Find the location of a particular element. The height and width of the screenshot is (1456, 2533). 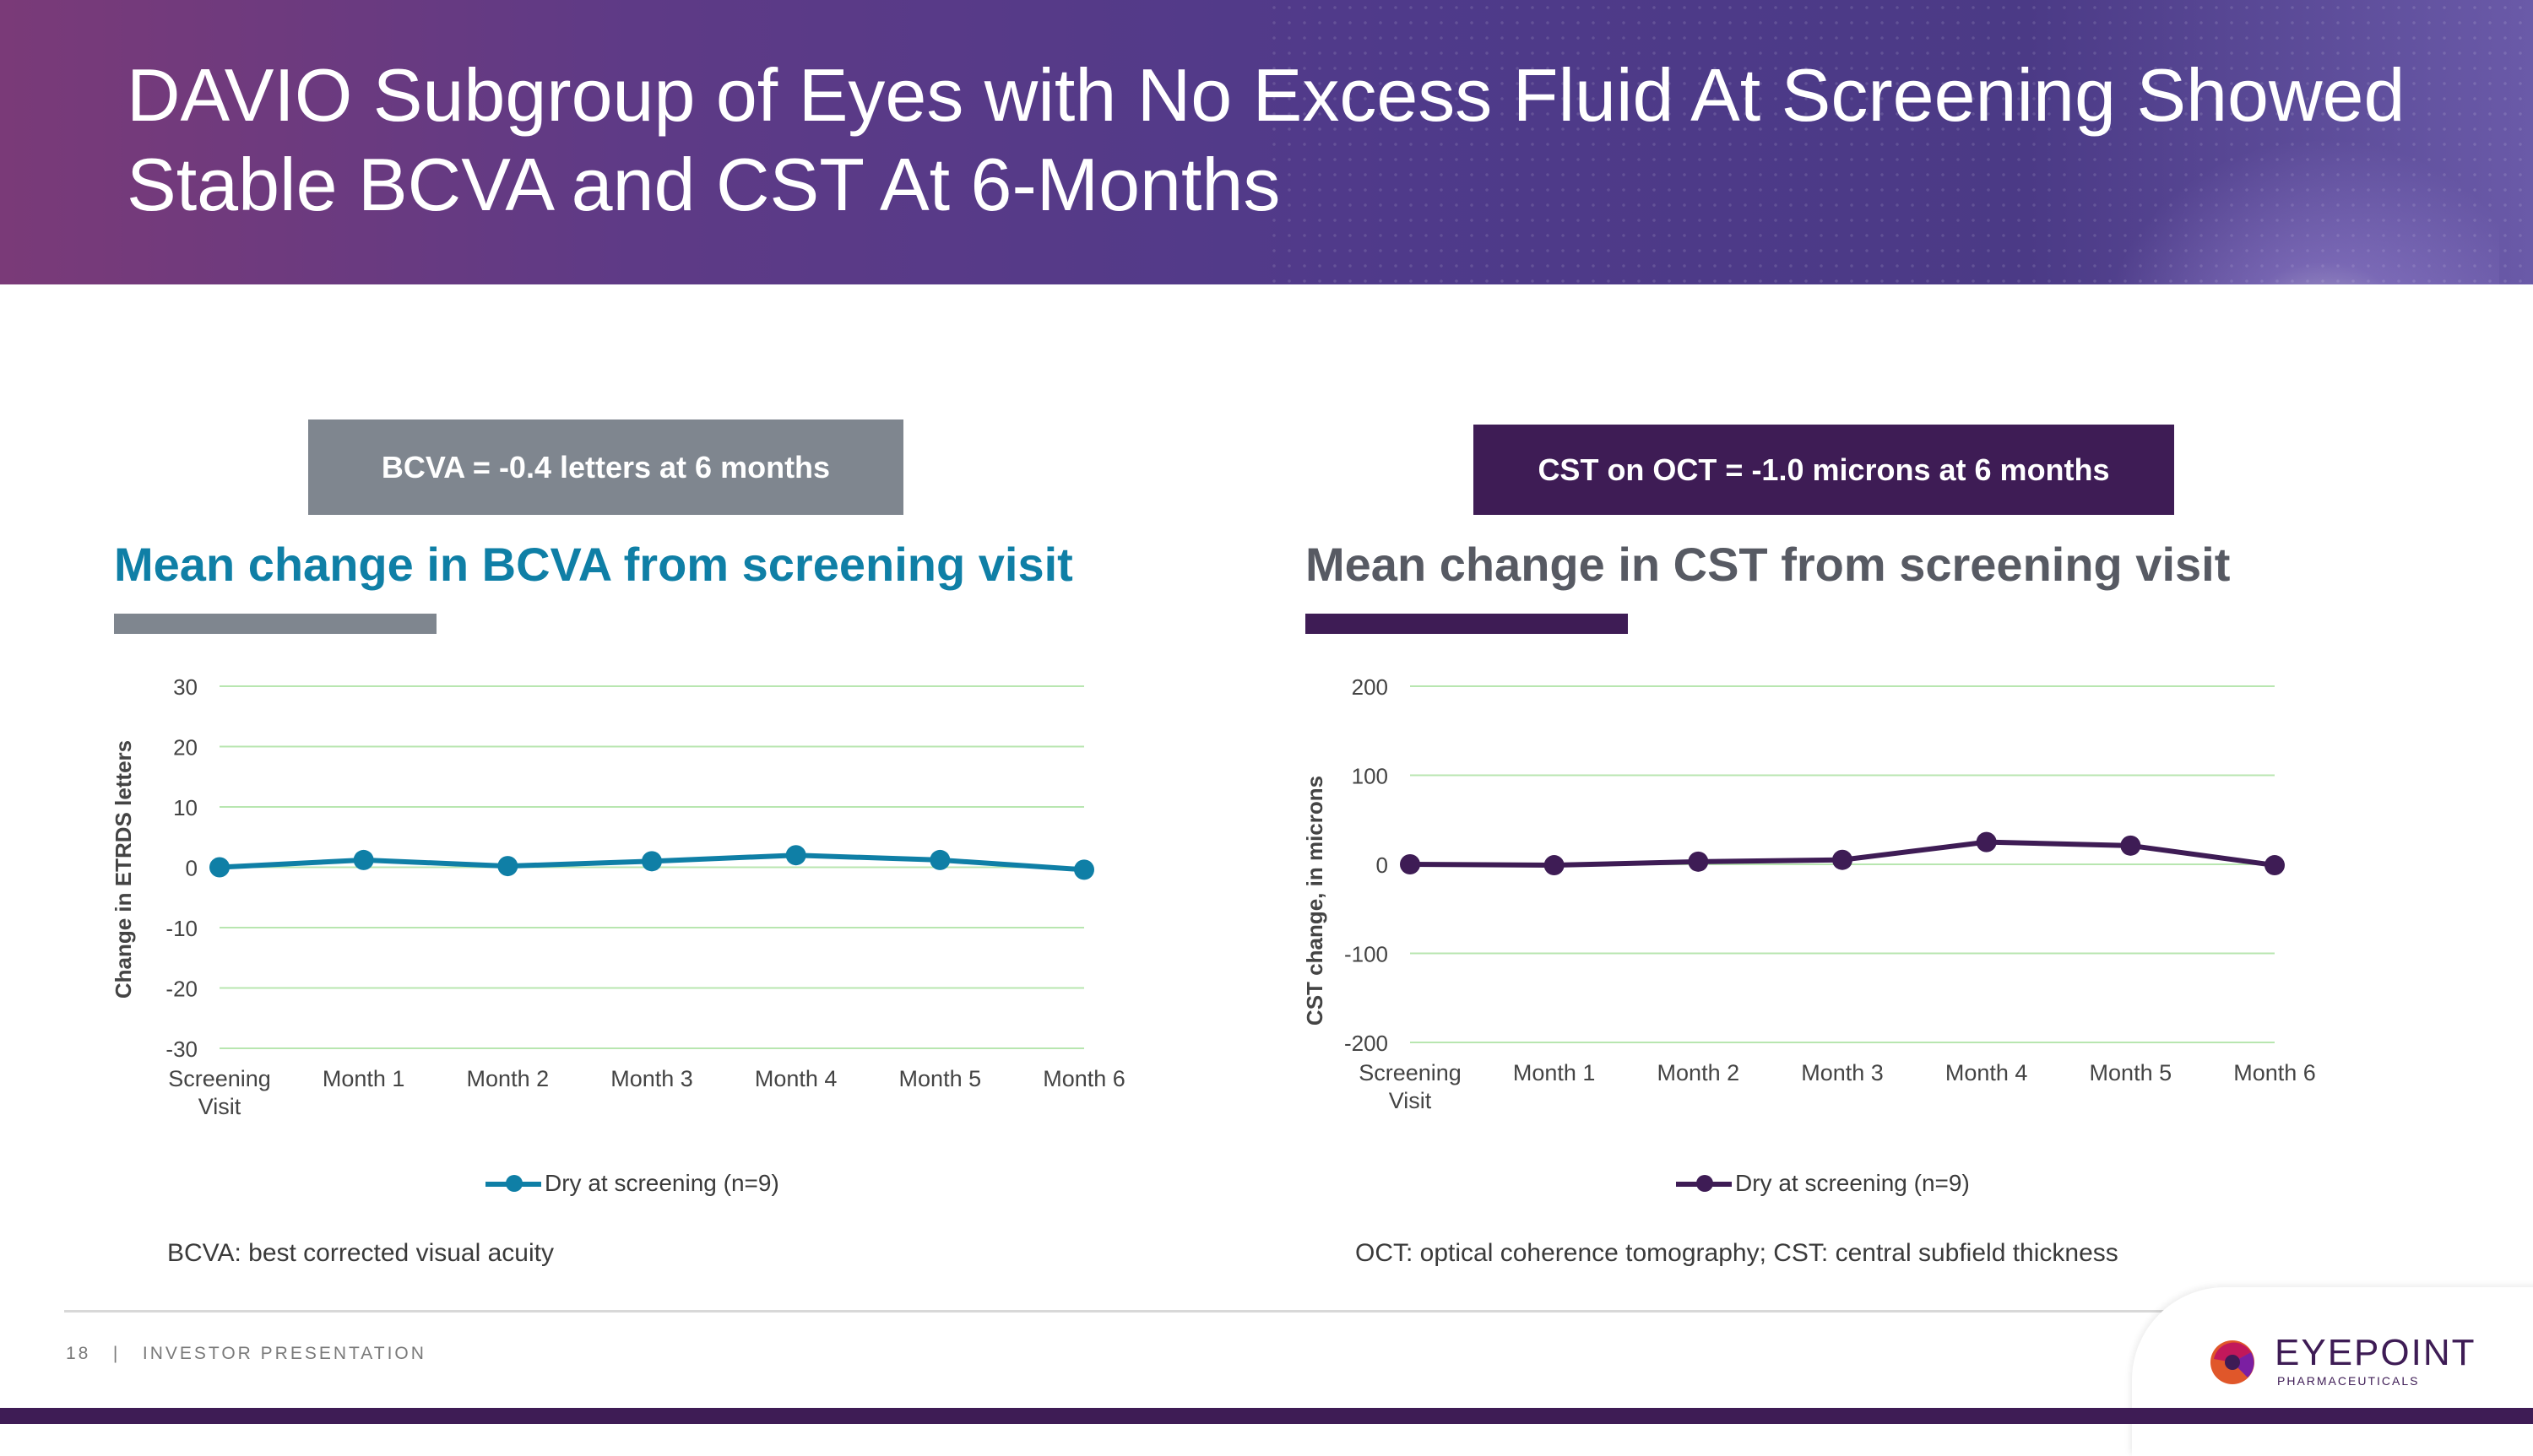

bcva-ytick-label: 0 is located at coordinates (192, 868).